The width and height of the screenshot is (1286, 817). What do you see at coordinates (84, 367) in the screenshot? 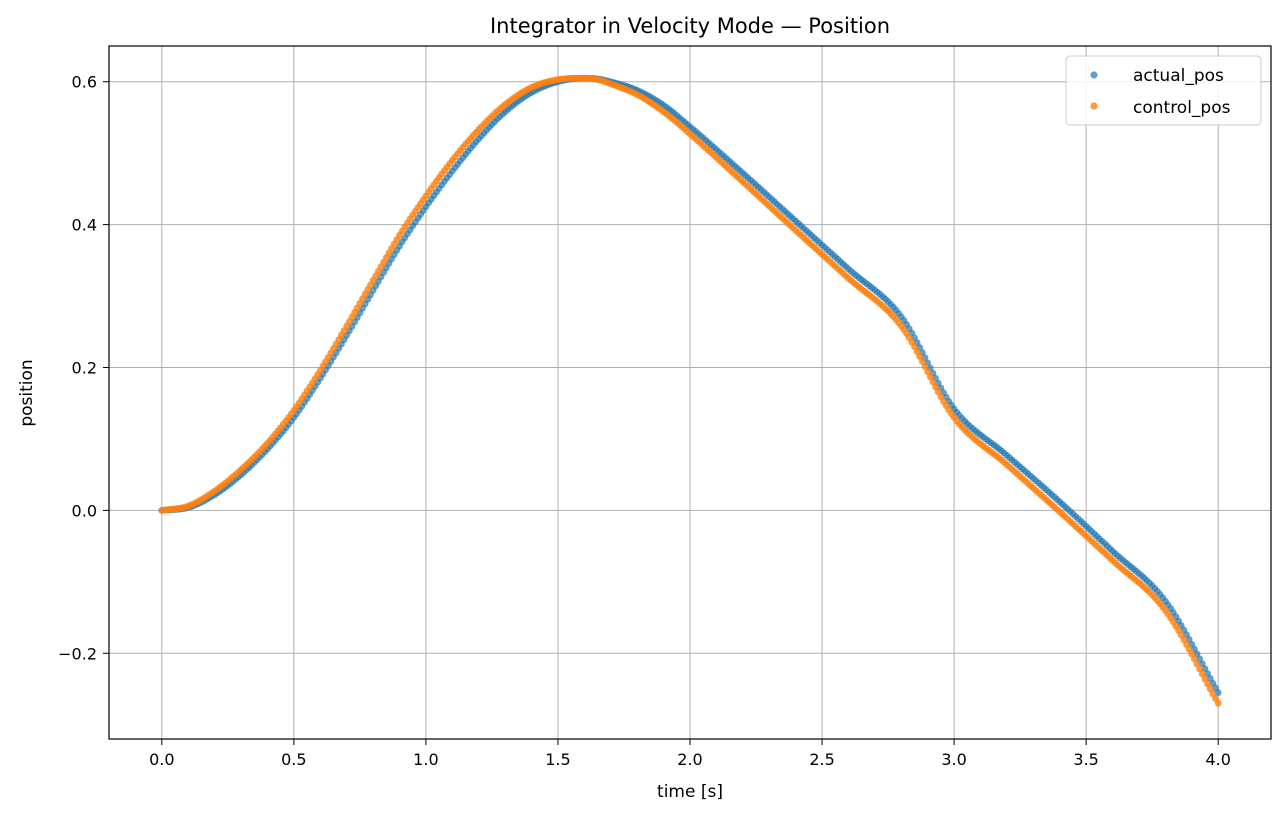
I see `y-tick-label: 0.2` at bounding box center [84, 367].